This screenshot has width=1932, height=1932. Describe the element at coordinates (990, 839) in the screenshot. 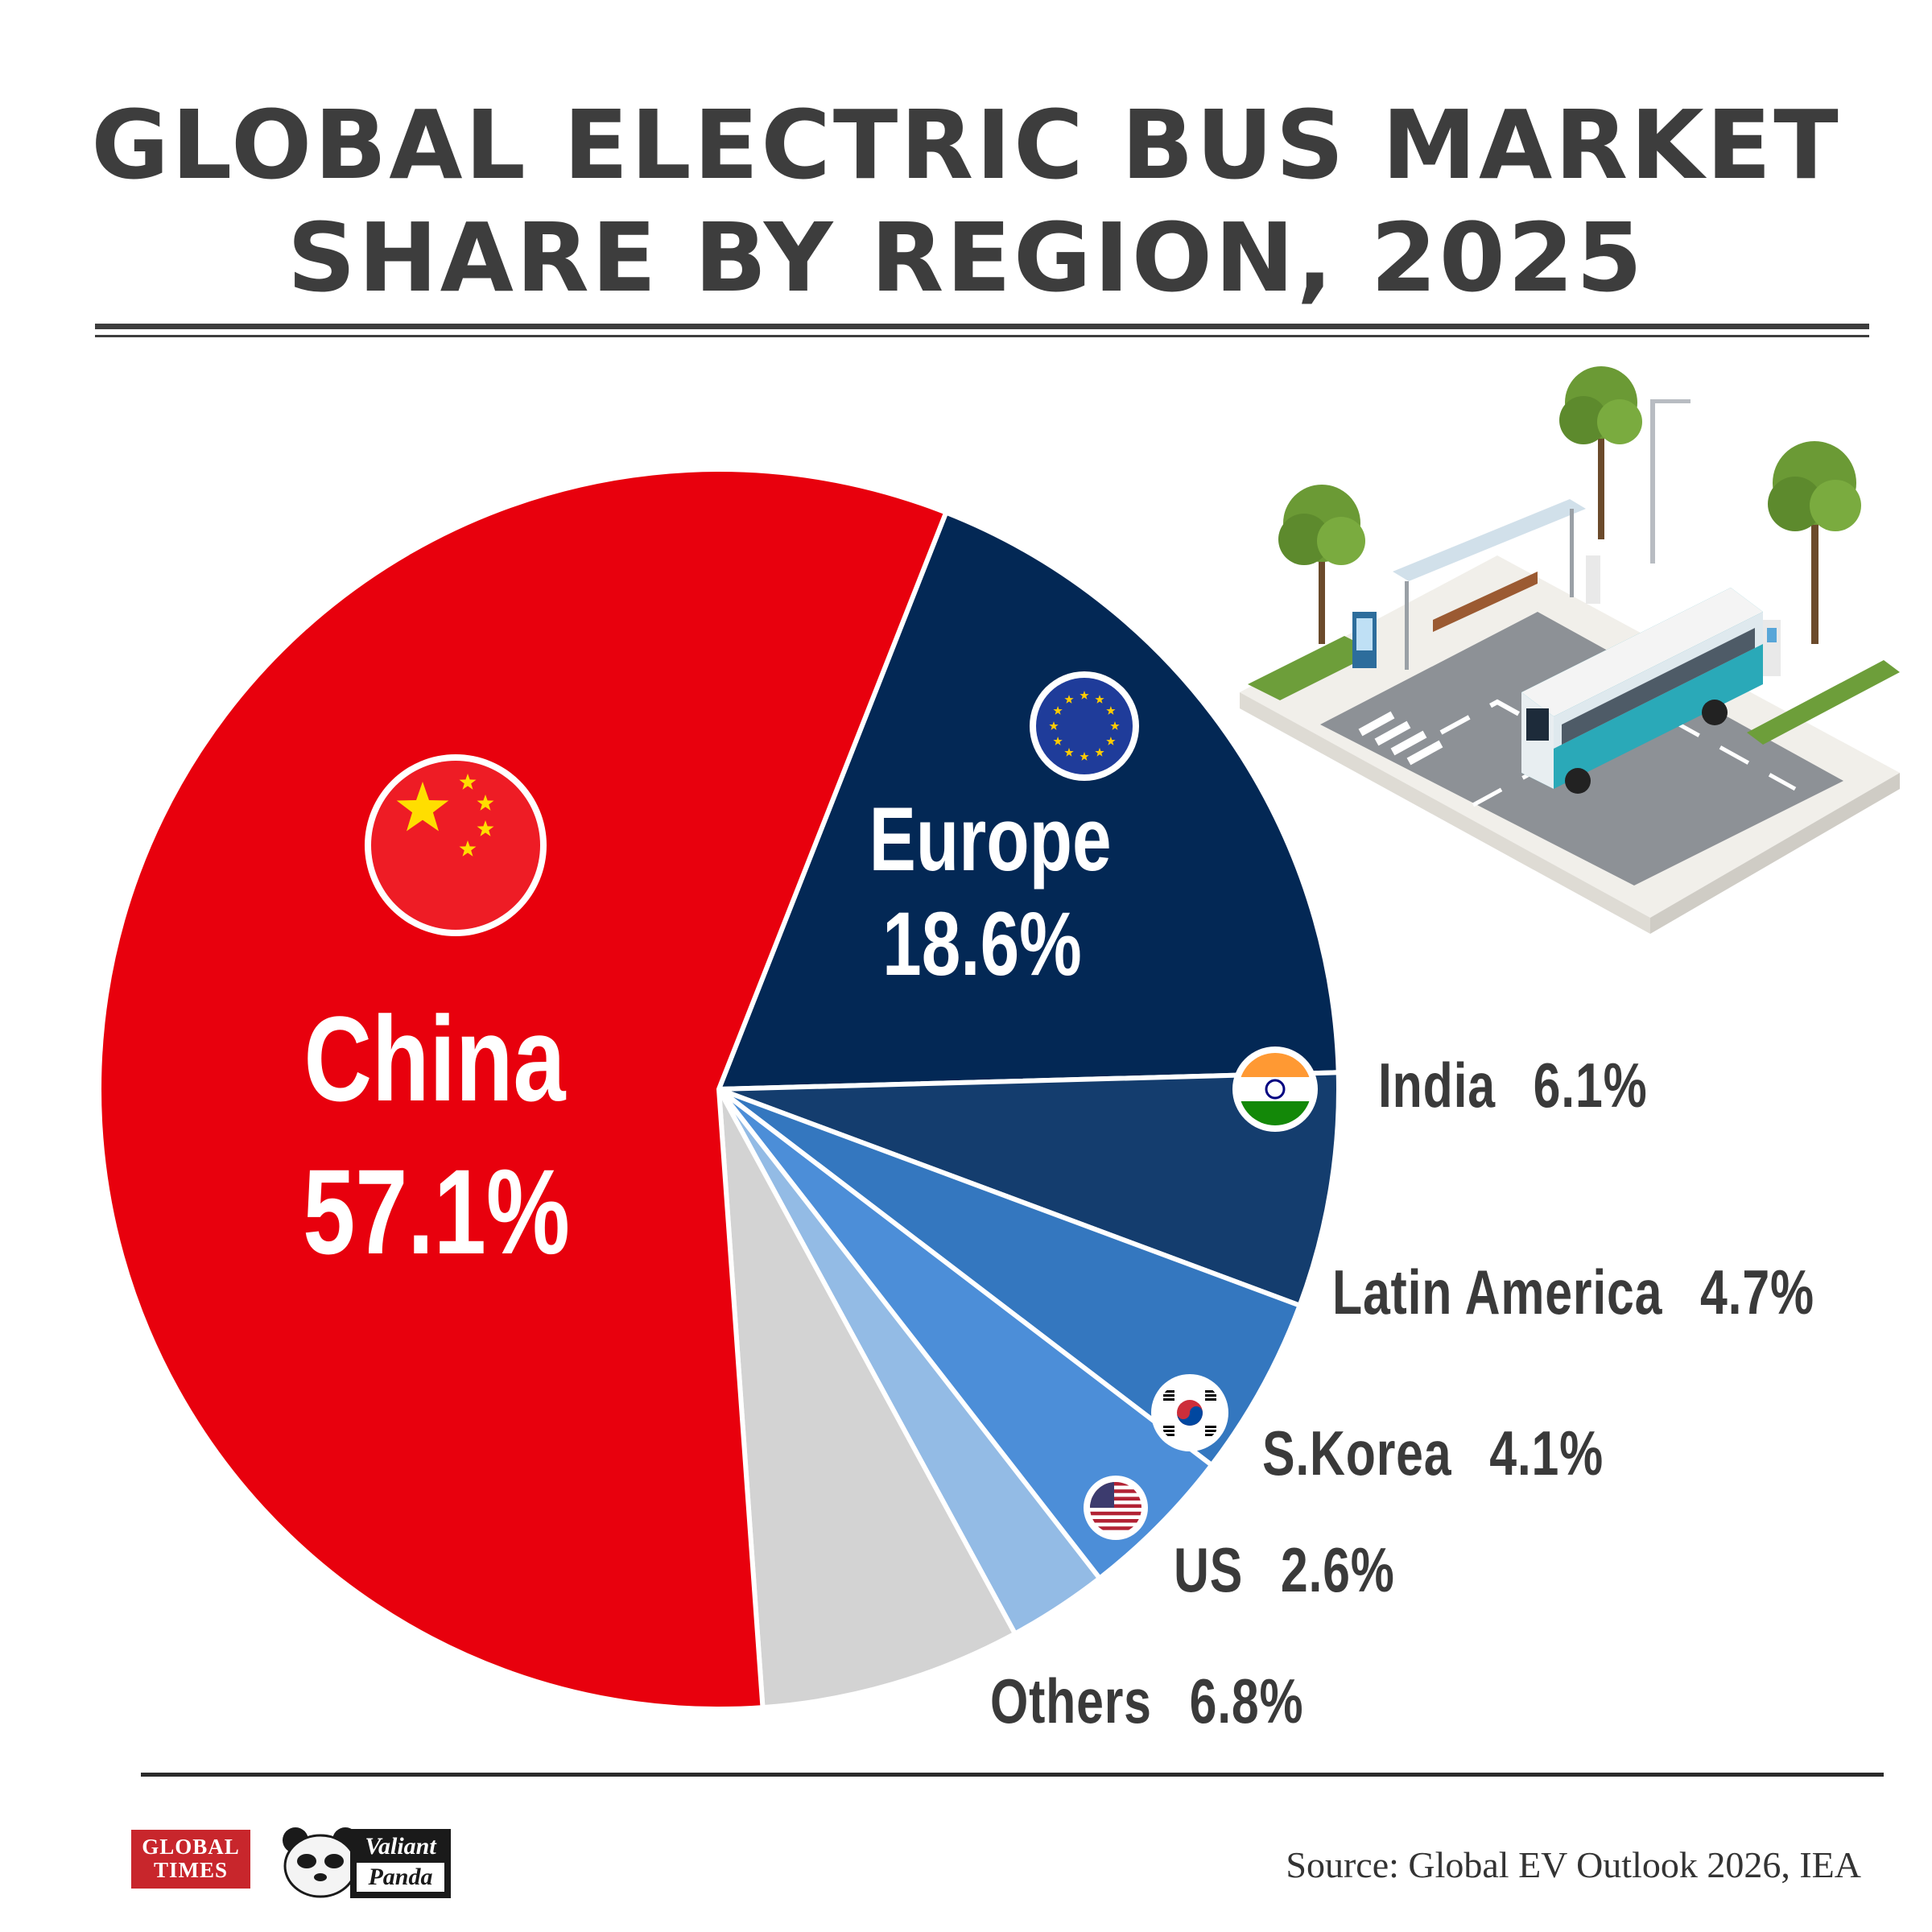

I see `slice-label-europe: Europe` at that location.